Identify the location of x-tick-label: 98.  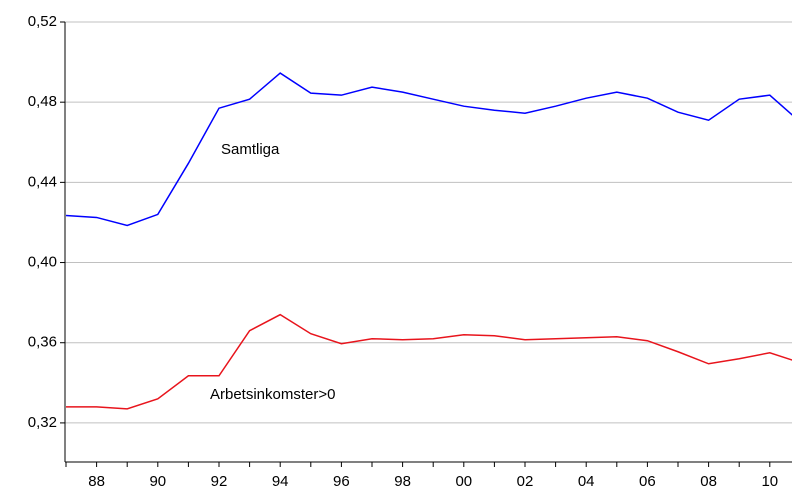
(402, 481).